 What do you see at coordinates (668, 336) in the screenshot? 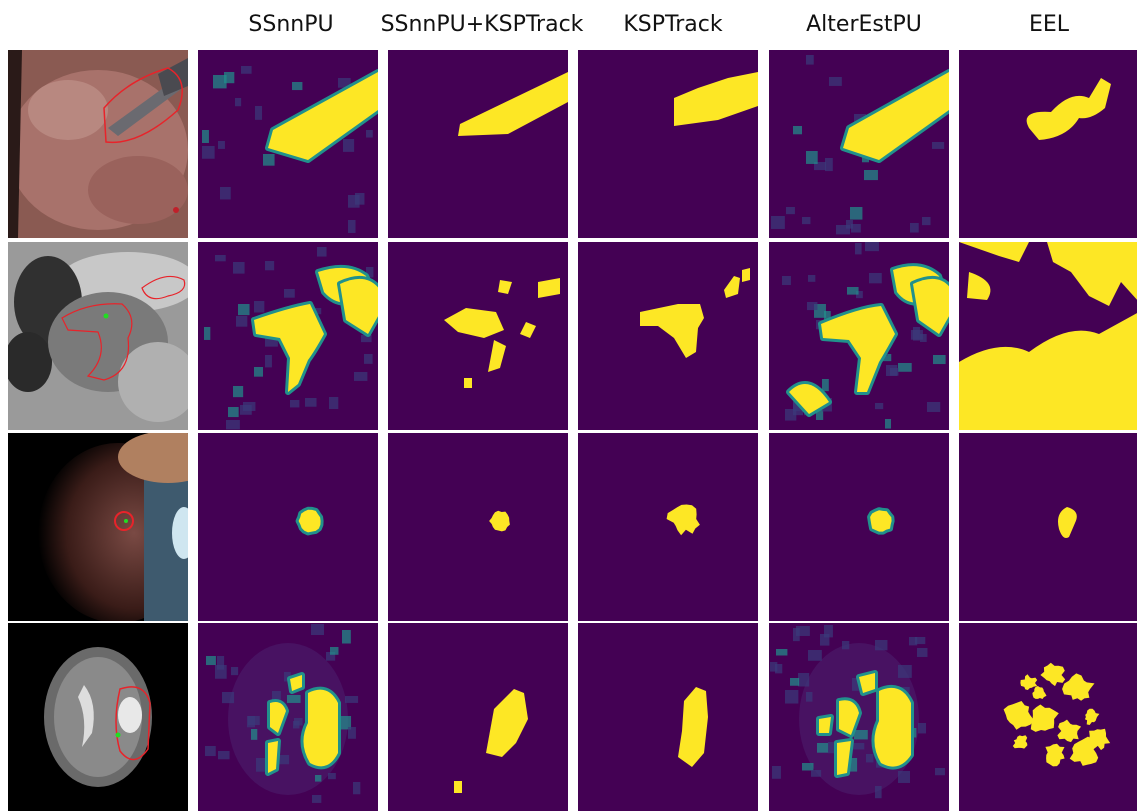
I see `mask-ct-scan-ksptrack` at bounding box center [668, 336].